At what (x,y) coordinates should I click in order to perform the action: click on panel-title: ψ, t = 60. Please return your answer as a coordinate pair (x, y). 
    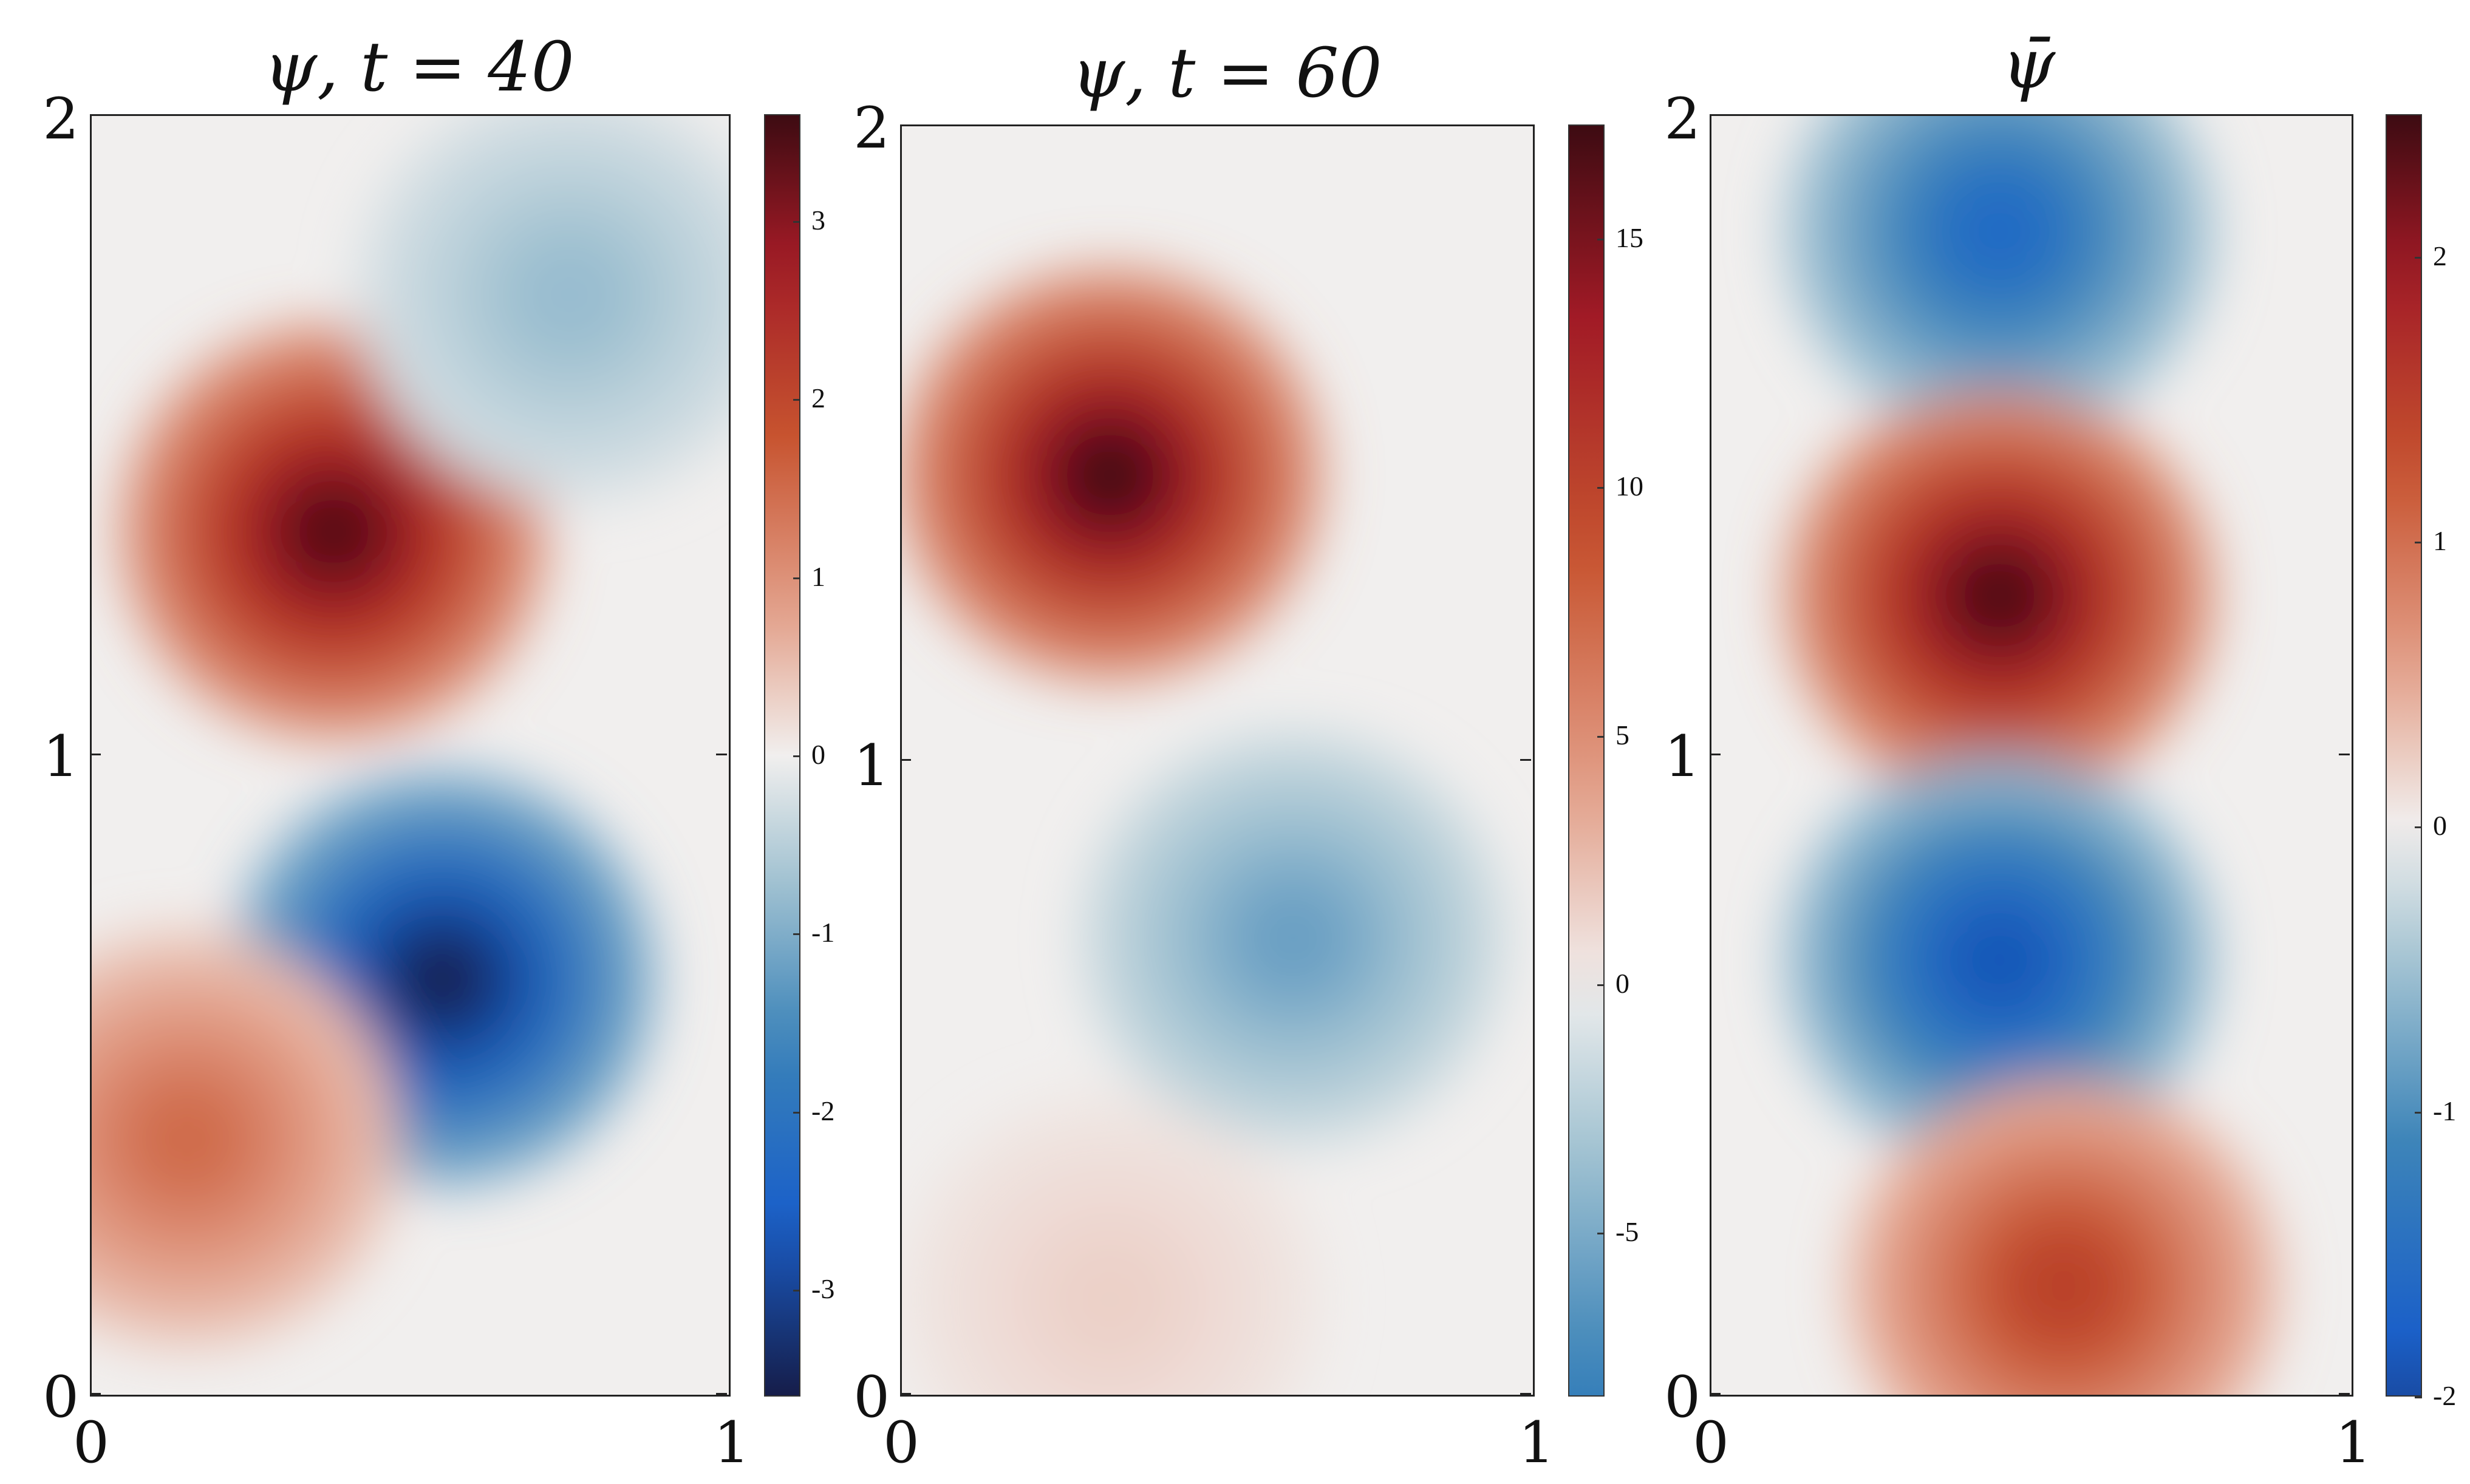
    Looking at the image, I should click on (1226, 73).